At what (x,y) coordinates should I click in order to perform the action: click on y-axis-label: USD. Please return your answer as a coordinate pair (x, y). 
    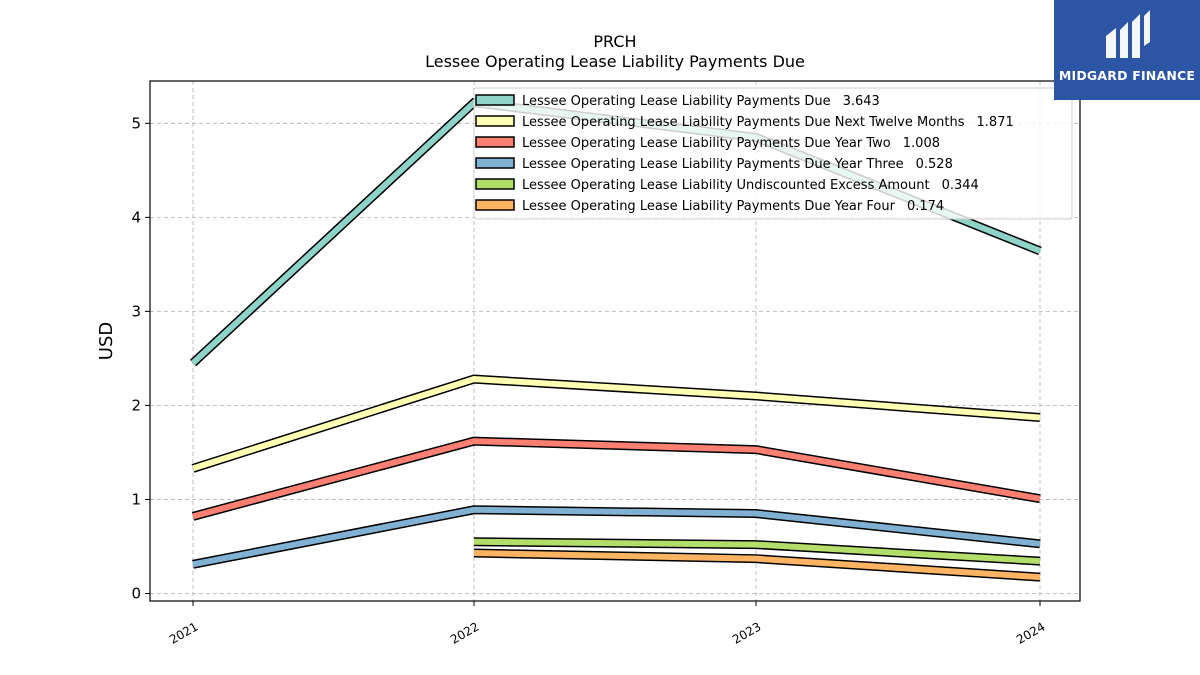
    Looking at the image, I should click on (106, 341).